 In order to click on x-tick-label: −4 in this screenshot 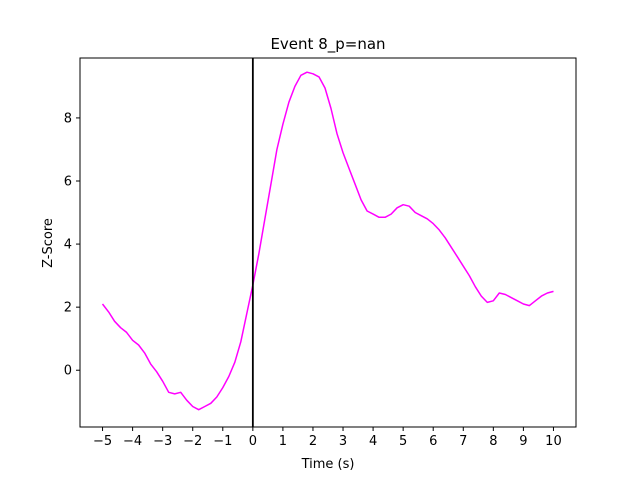, I will do `click(132, 441)`.